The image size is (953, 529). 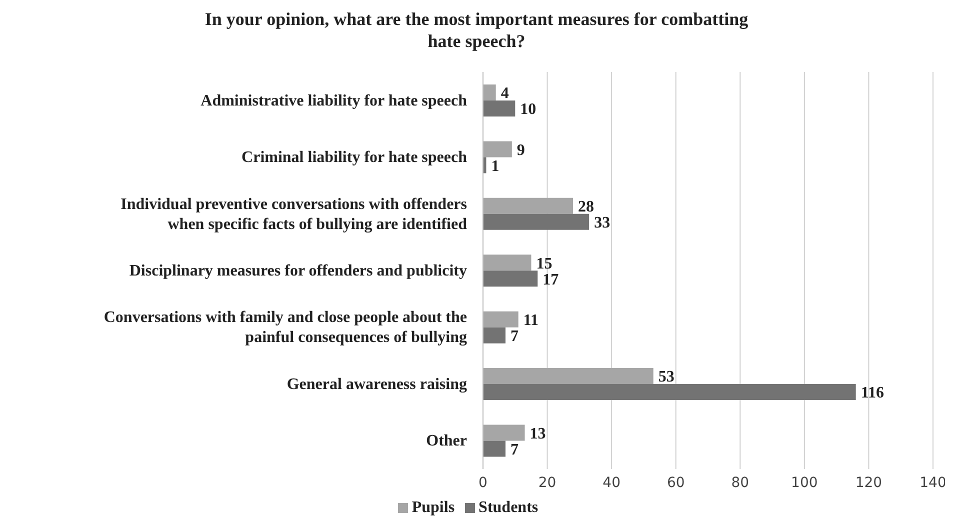 What do you see at coordinates (334, 100) in the screenshot?
I see `y-tick-label: Administrative liability for hate speech` at bounding box center [334, 100].